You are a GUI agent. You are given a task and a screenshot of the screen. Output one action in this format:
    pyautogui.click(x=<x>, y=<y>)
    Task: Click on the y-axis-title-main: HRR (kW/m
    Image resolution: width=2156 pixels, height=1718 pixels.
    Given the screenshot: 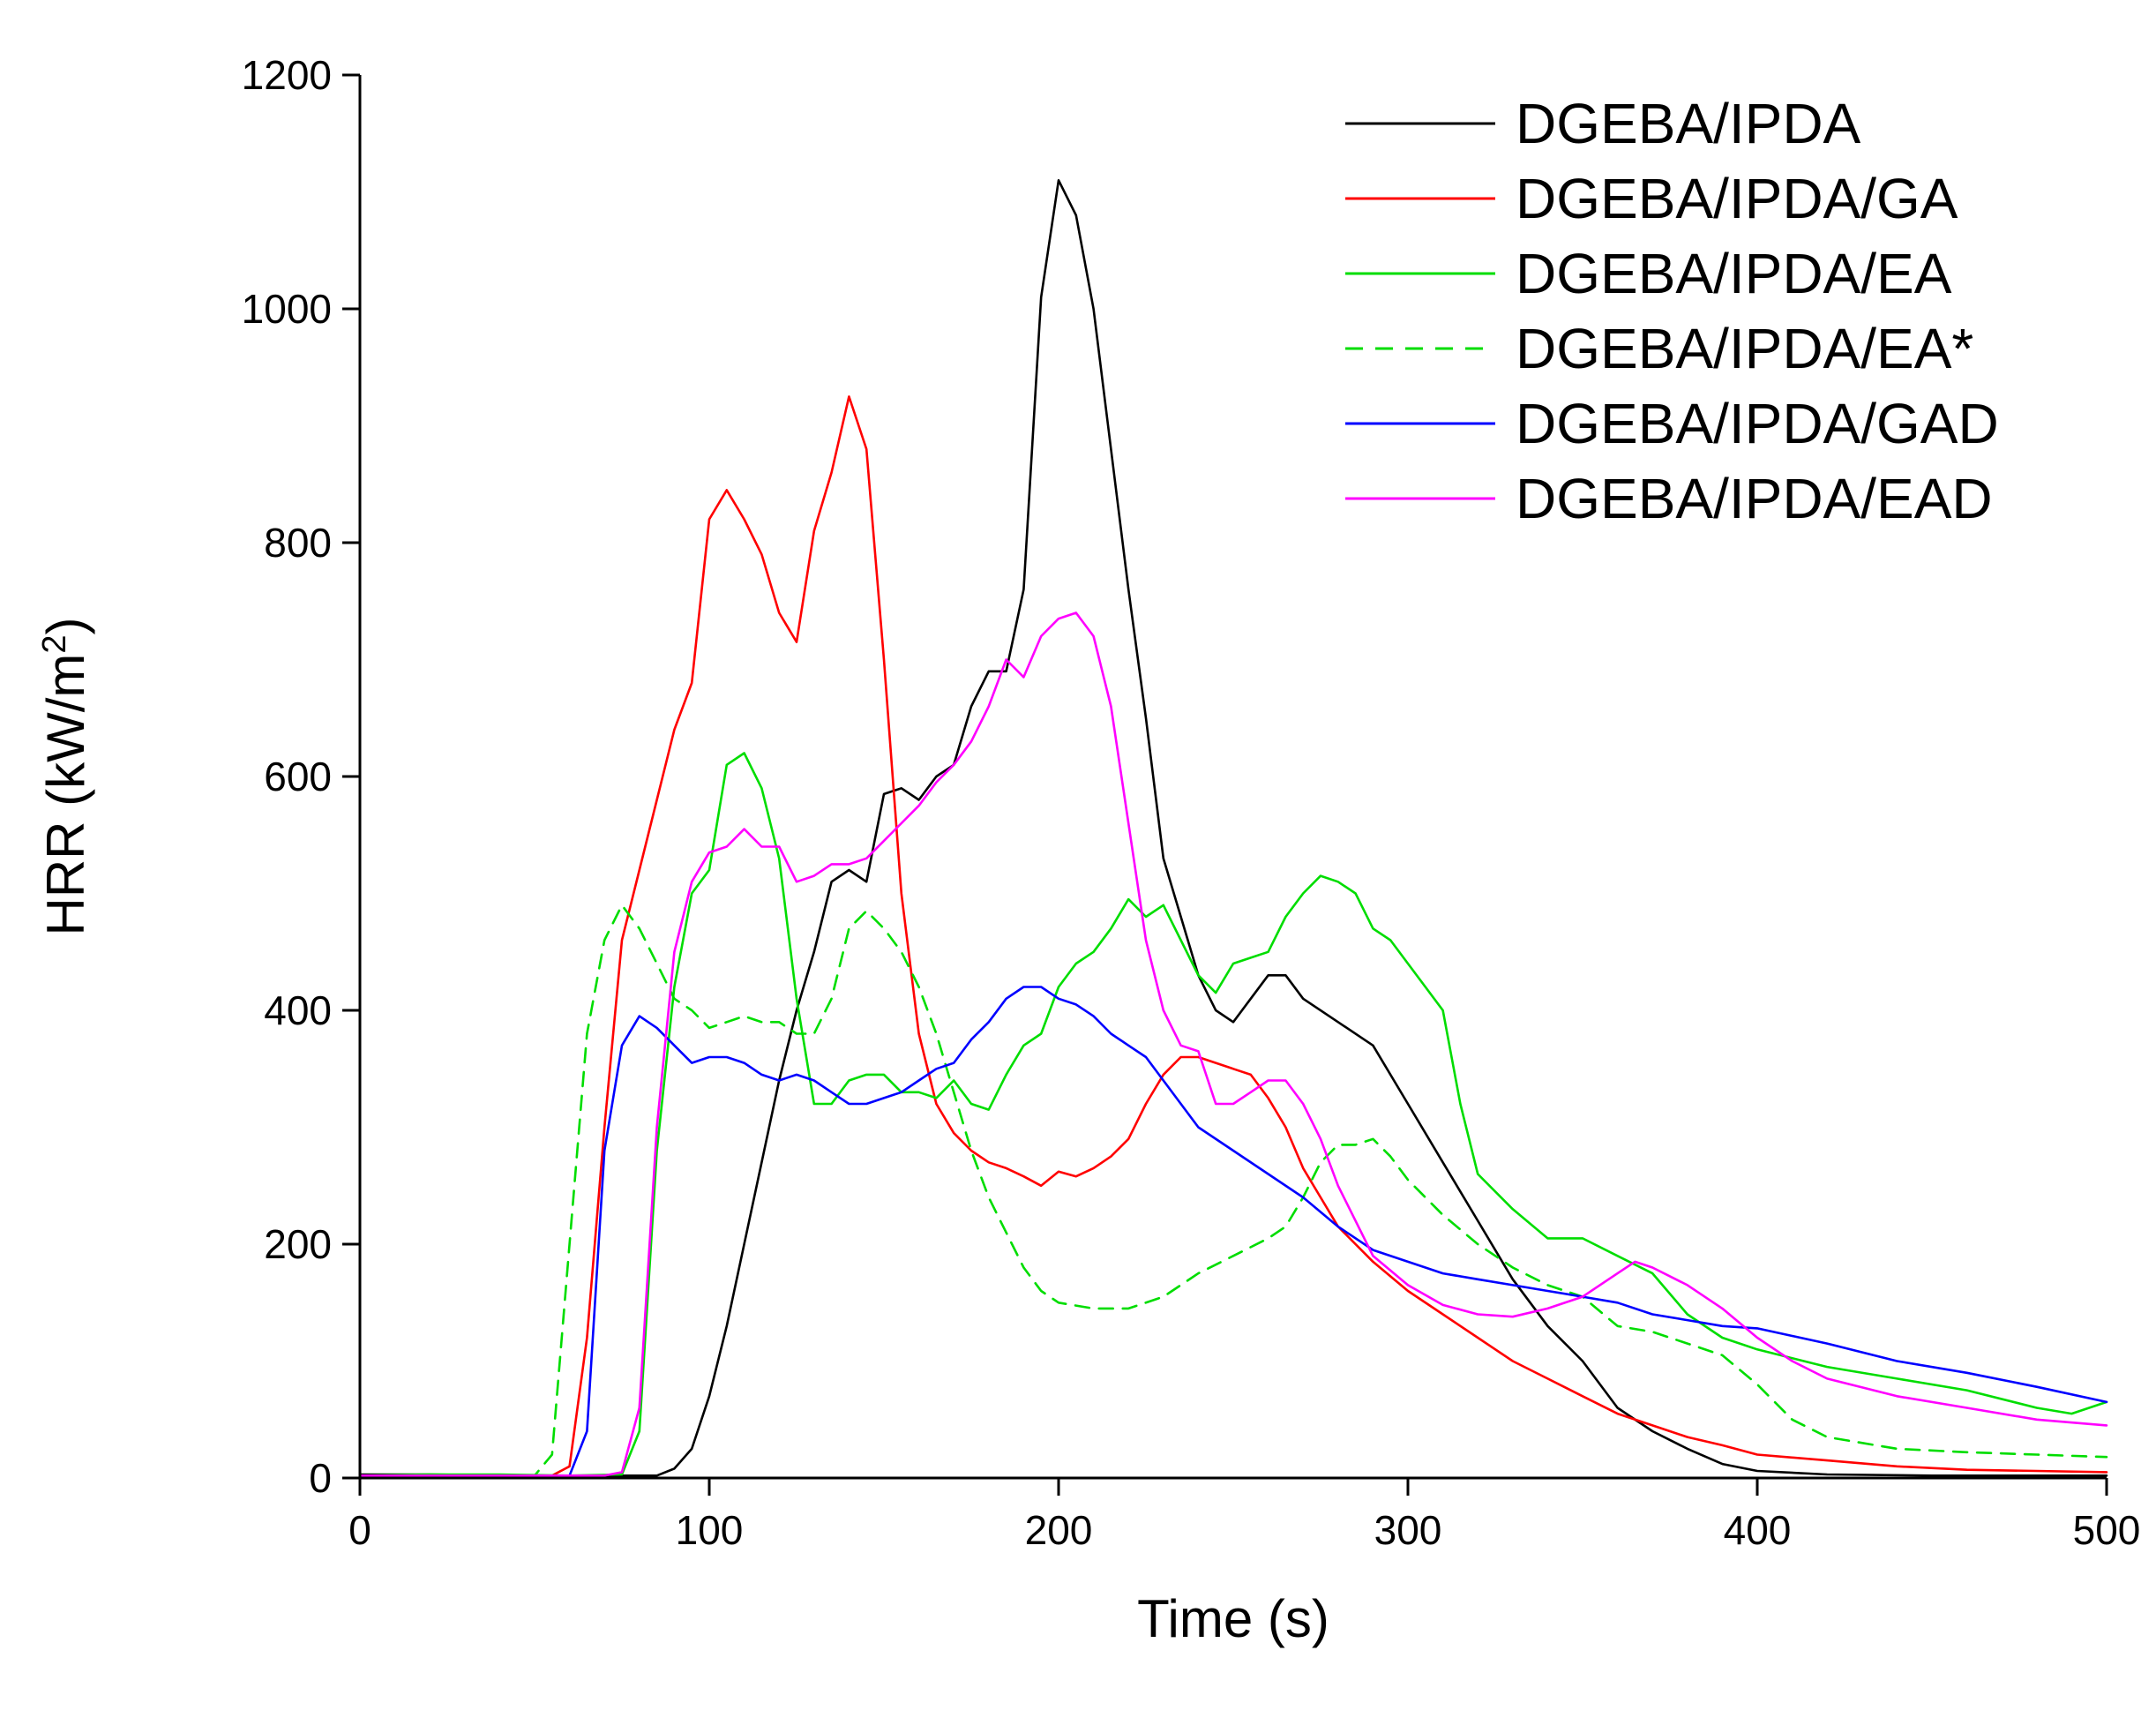 What is the action you would take?
    pyautogui.click(x=66, y=795)
    